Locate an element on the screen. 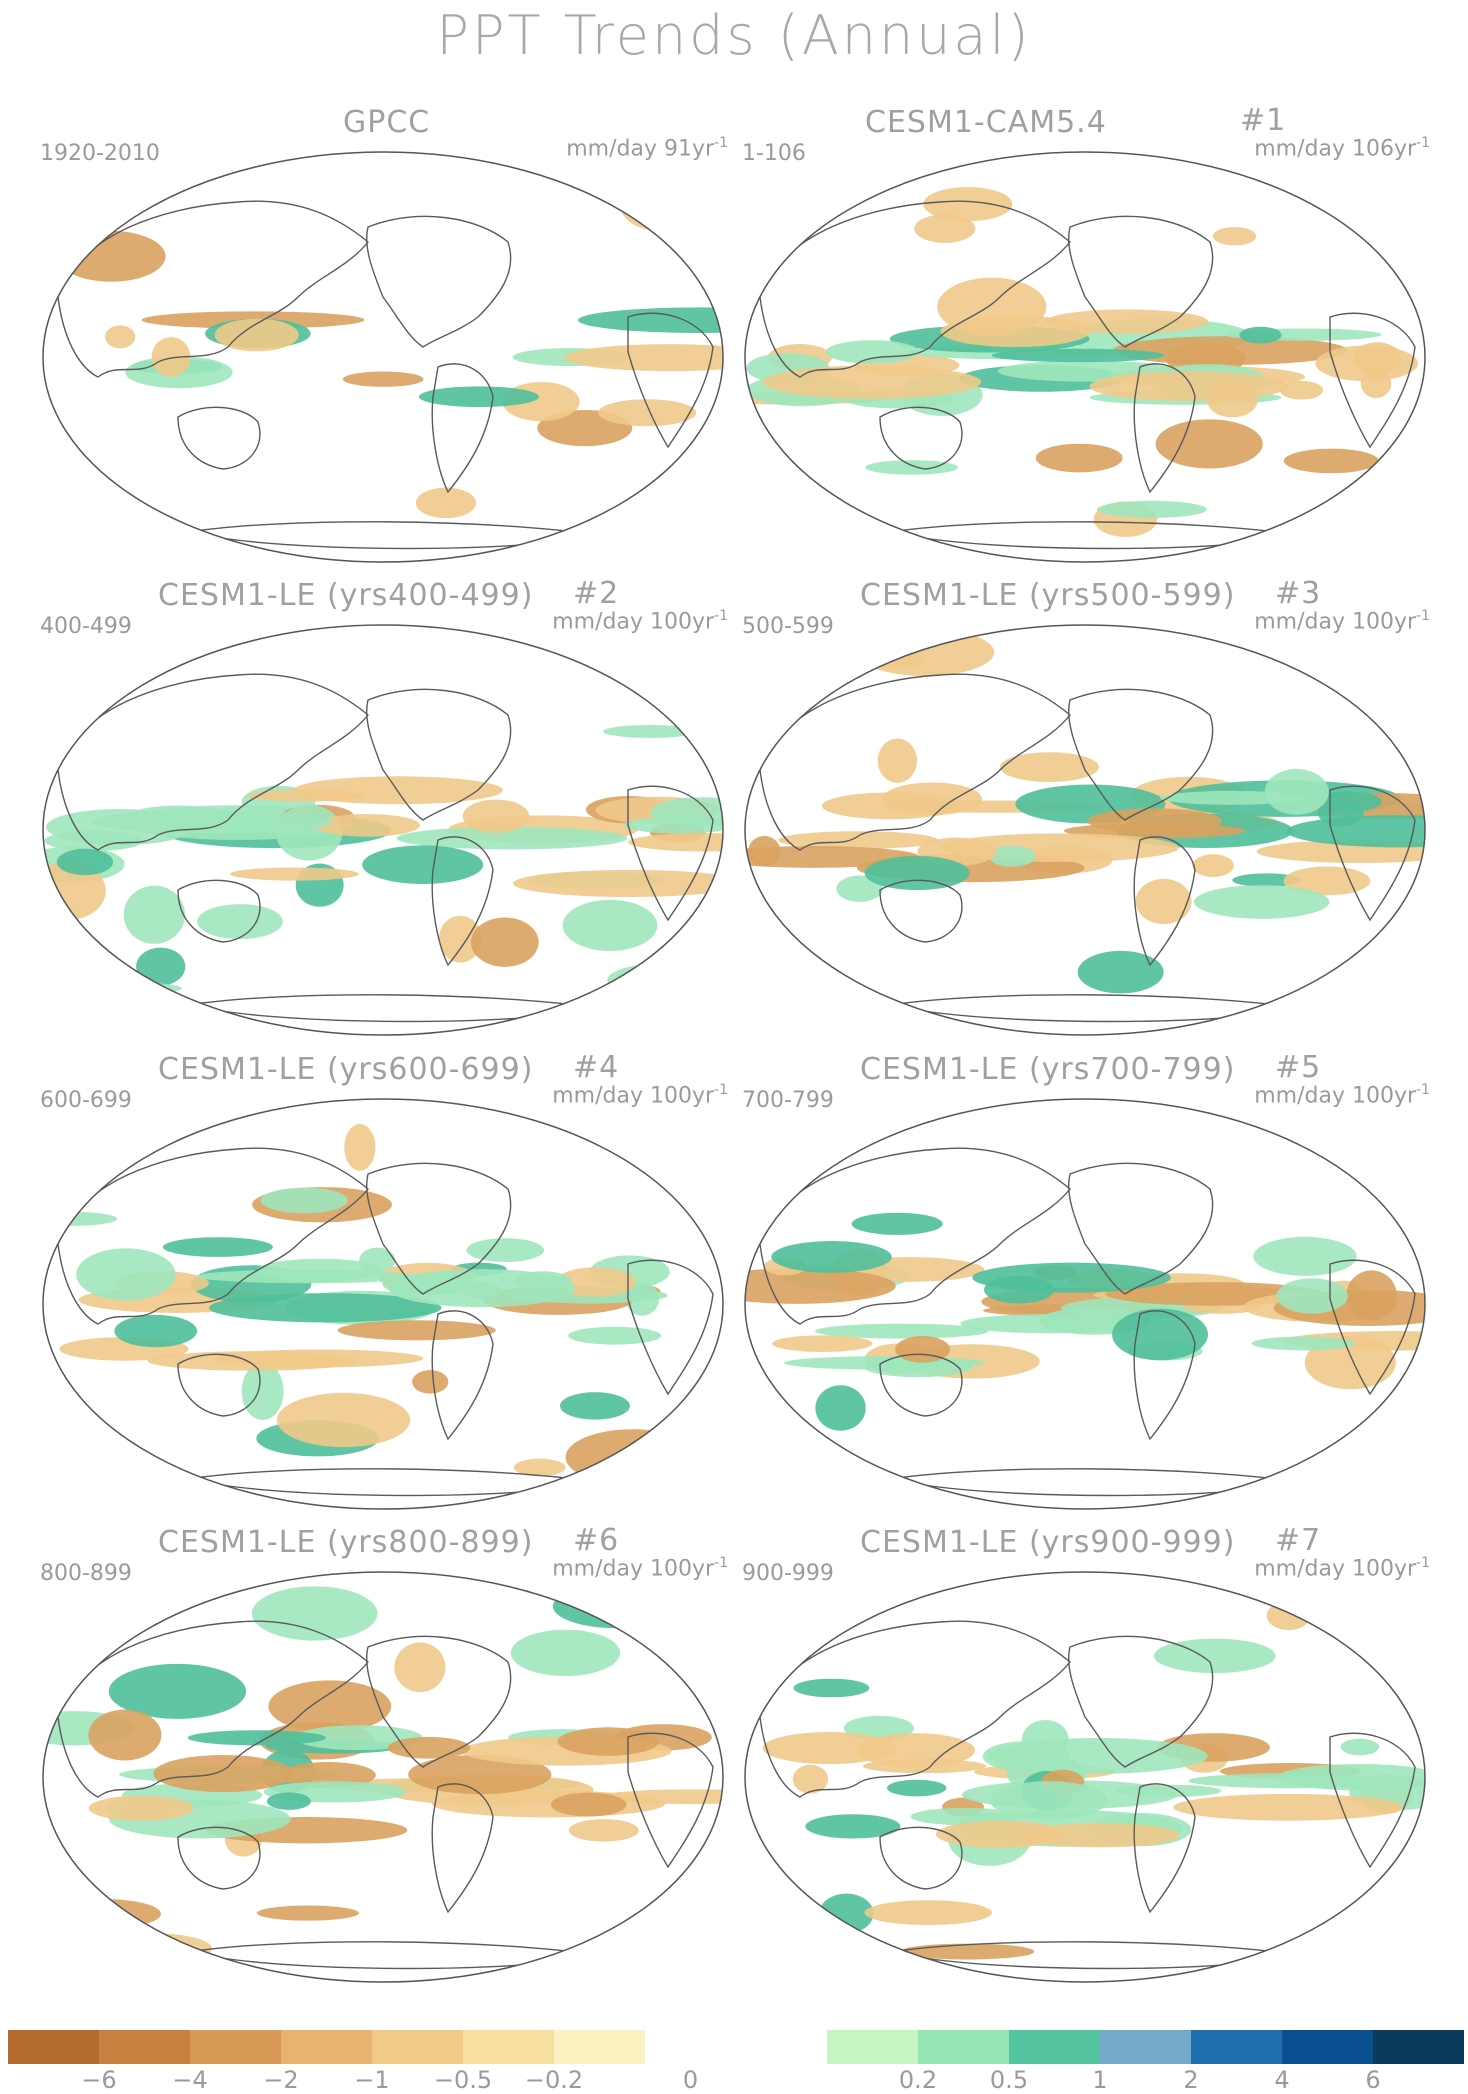 The height and width of the screenshot is (2094, 1468). panel-name: CESM1-LE (yrs500-599) is located at coordinates (1048, 595).